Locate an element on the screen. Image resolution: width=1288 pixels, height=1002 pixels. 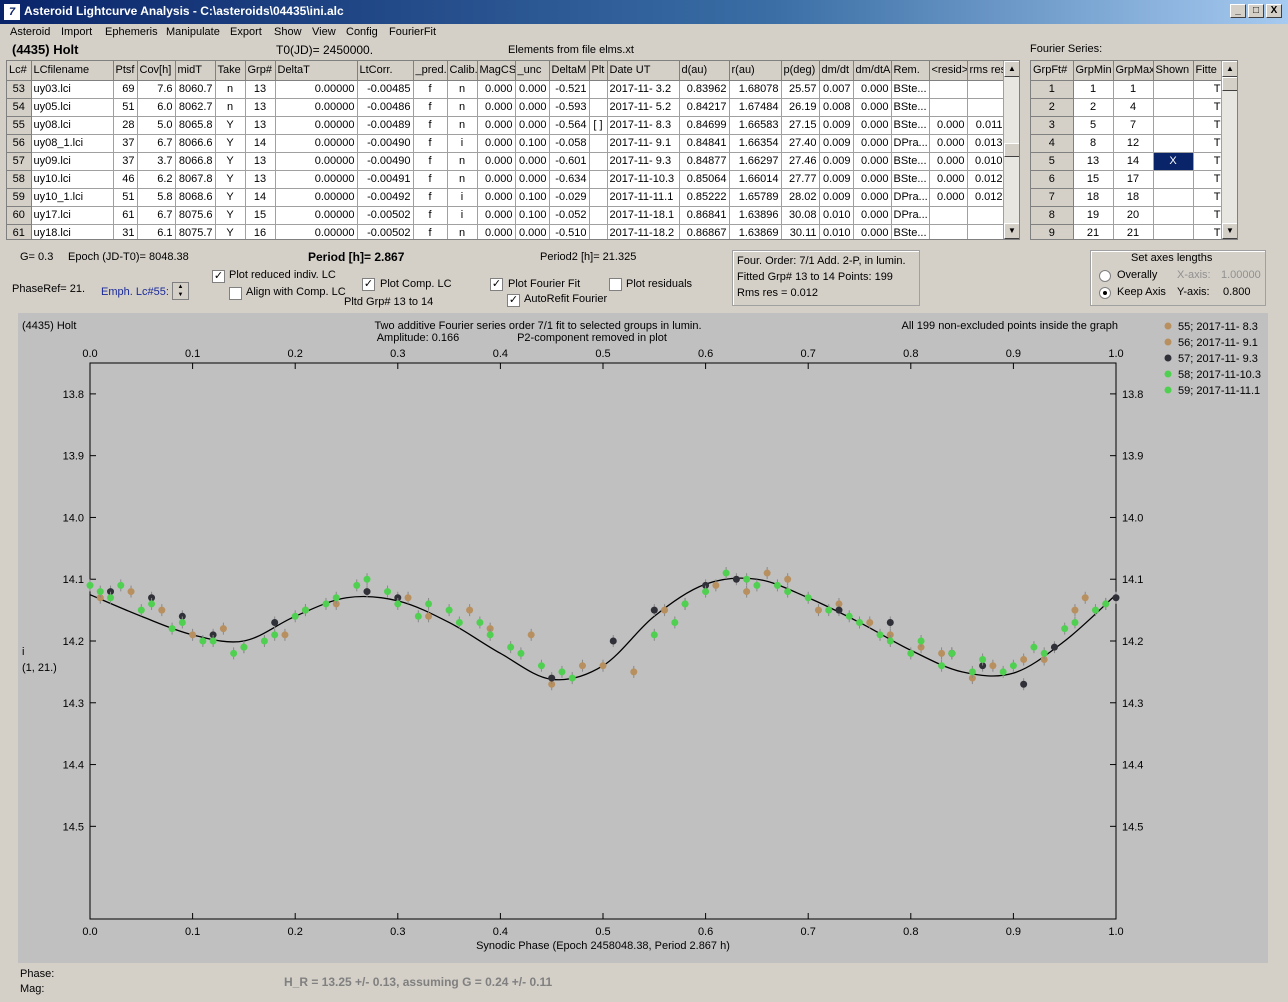
menu-fourierfit: FourierFit is located at coordinates (413, 32).